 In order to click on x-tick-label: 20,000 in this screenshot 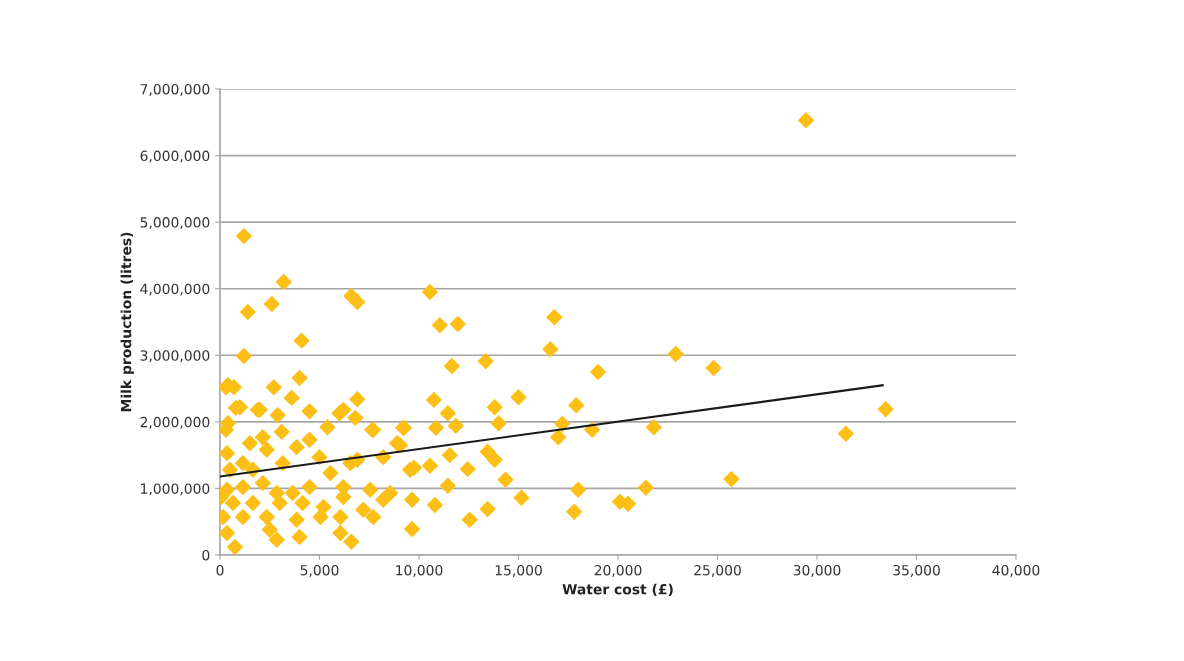, I will do `click(618, 570)`.